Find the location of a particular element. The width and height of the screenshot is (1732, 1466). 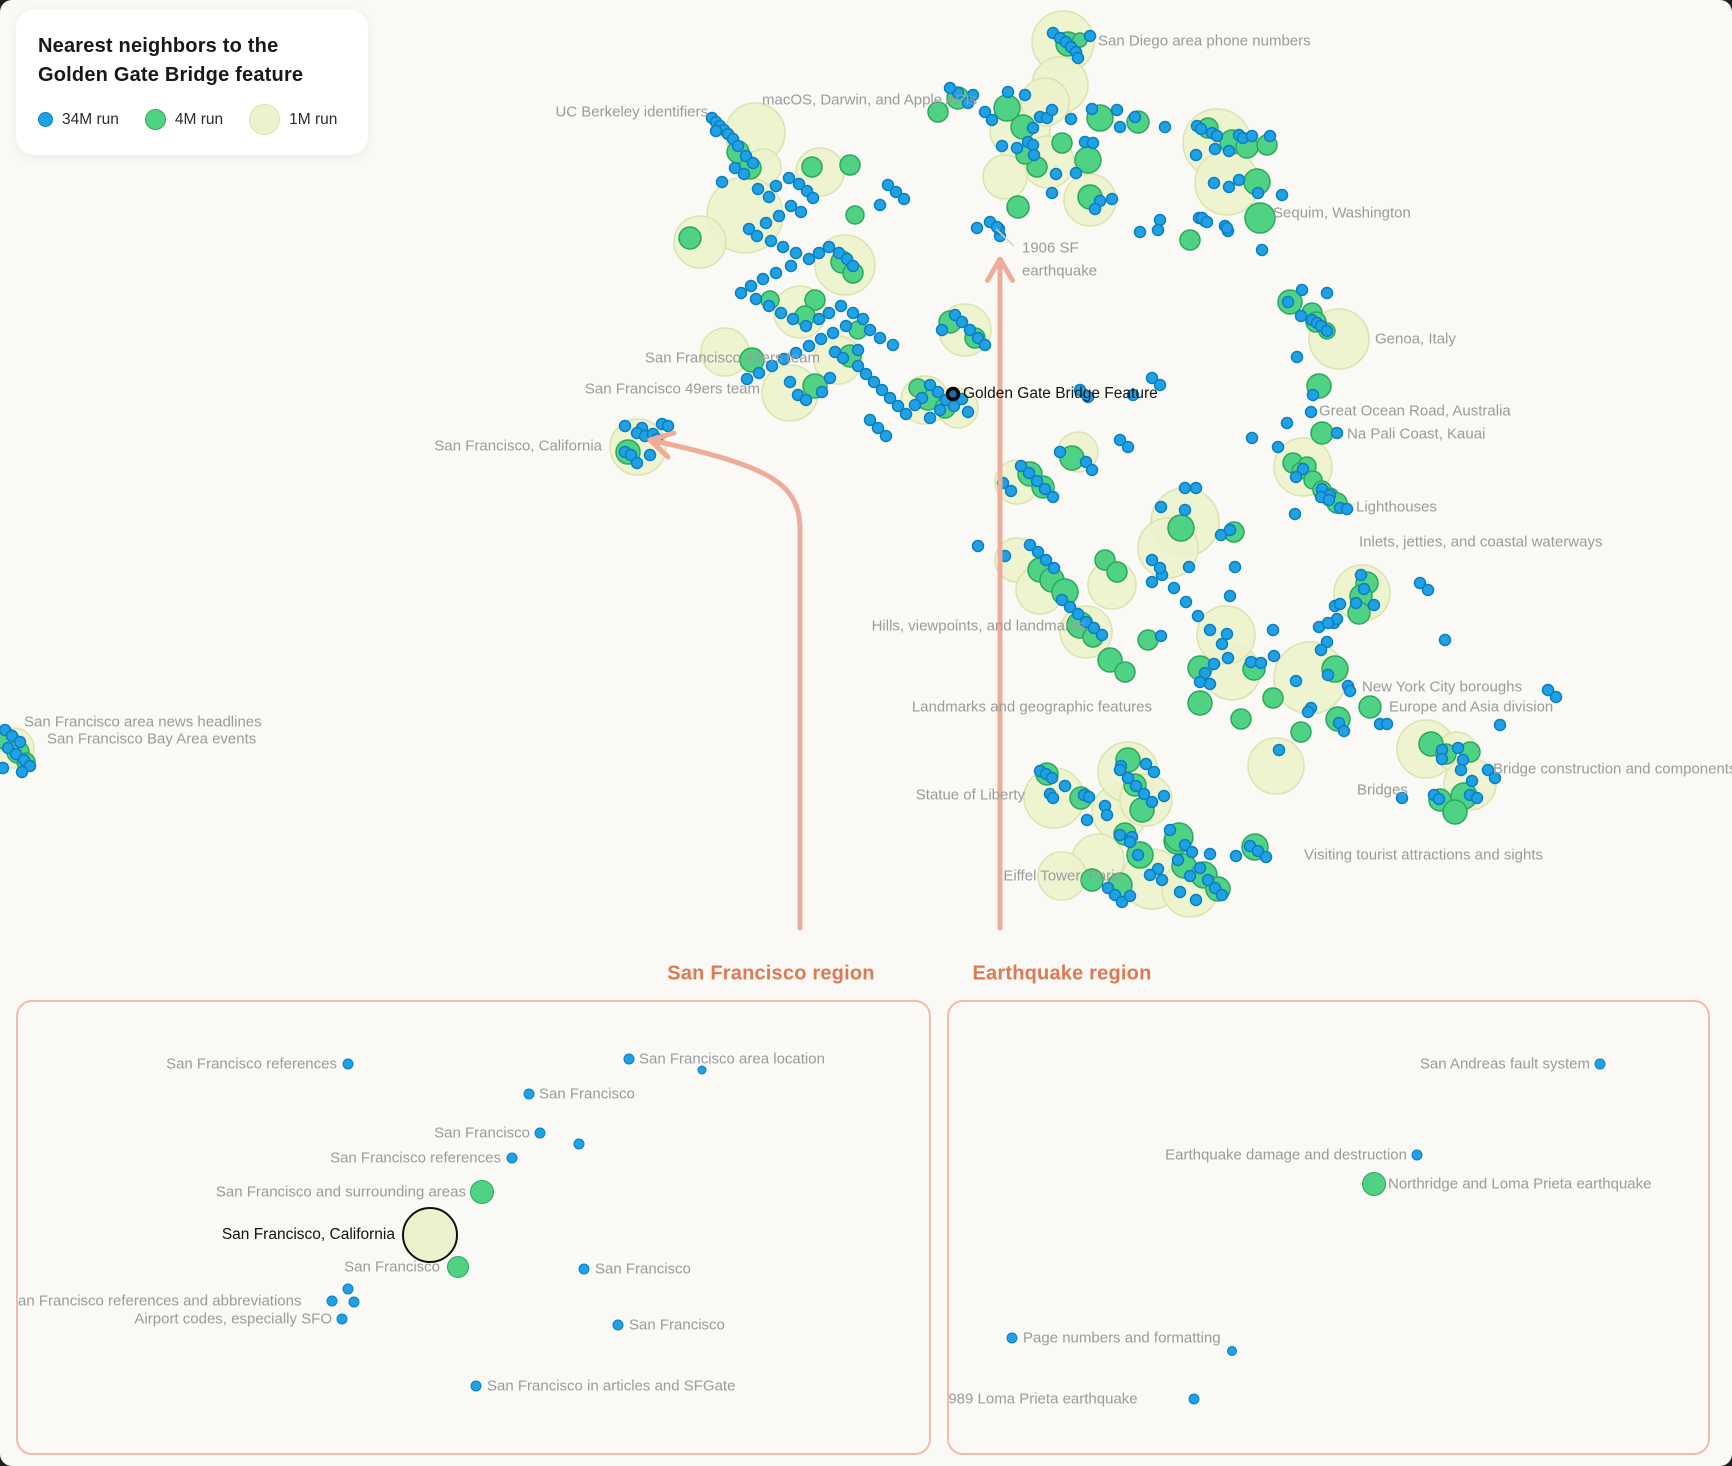

legend-item-1m: 1M run is located at coordinates (293, 119).